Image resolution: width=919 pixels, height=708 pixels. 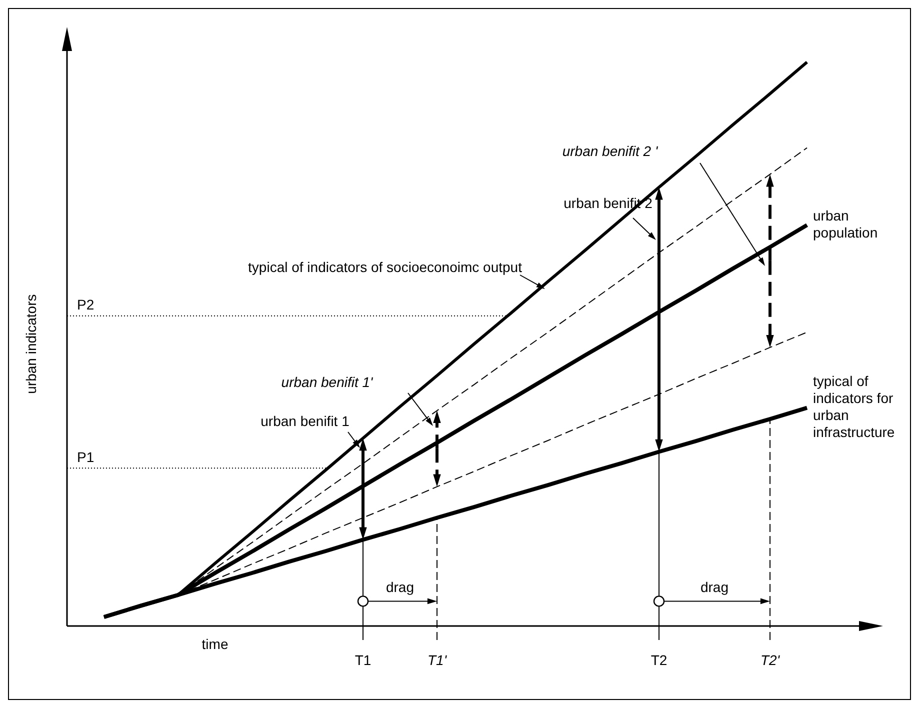 What do you see at coordinates (610, 150) in the screenshot?
I see `annotation: urban benifit 2 '` at bounding box center [610, 150].